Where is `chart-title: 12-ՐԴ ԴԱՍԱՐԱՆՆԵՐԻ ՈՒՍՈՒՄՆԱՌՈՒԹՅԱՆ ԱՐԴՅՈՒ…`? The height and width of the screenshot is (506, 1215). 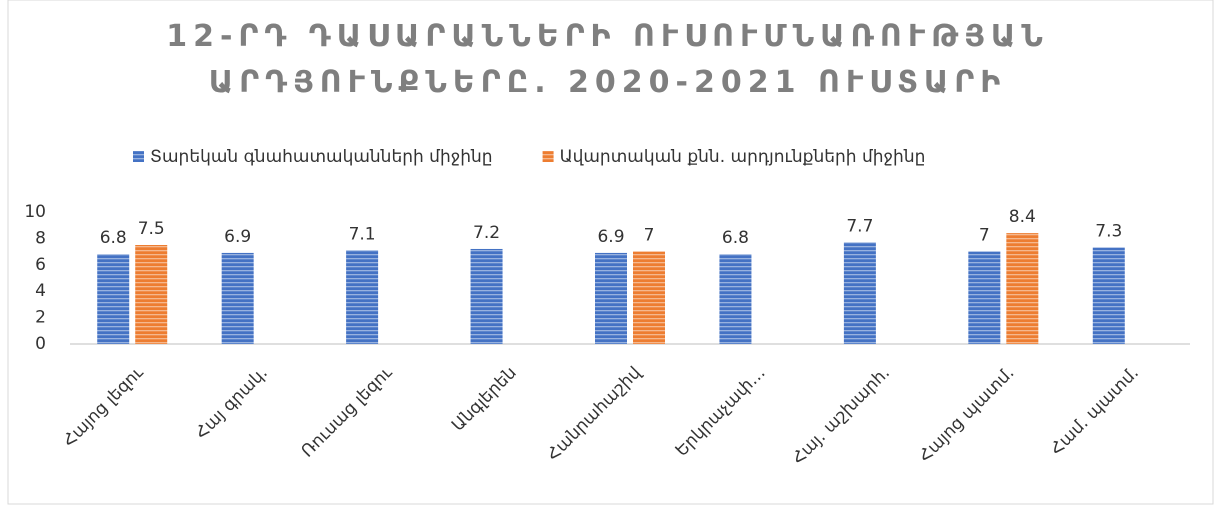
chart-title: 12-ՐԴ ԴԱՍԱՐԱՆՆԵՐԻ ՈՒՍՈՒՄՆԱՌՈՒԹՅԱՆ ԱՐԴՅՈՒ… is located at coordinates (607, 59).